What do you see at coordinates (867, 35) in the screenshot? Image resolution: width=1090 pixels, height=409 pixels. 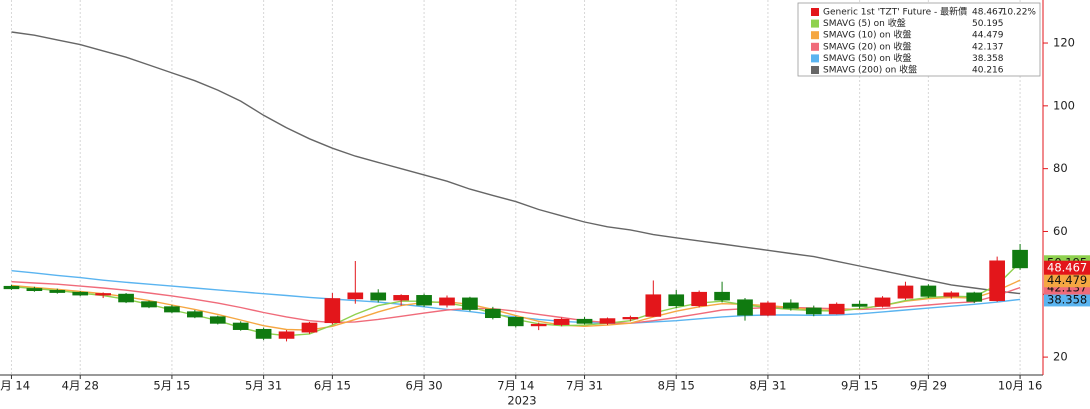 I see `legend-label: SMAVG (10) on 收盤` at bounding box center [867, 35].